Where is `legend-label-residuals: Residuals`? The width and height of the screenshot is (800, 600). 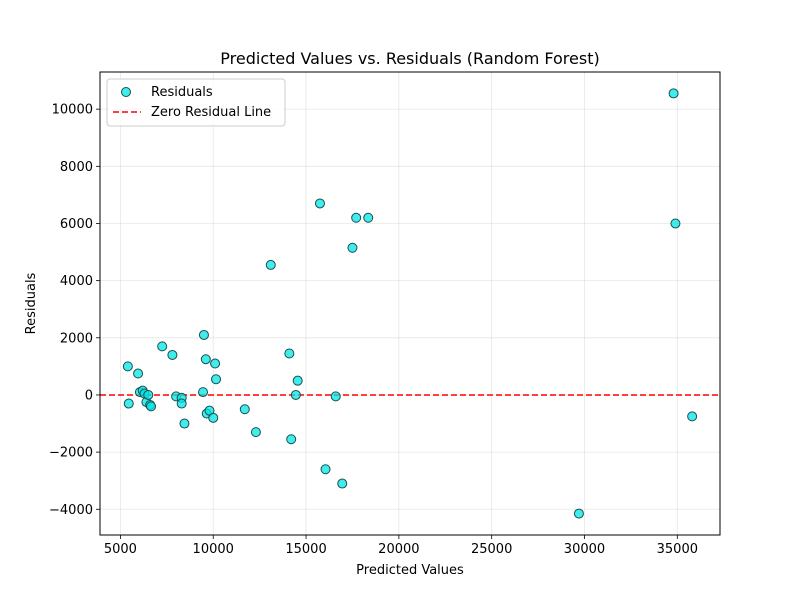
legend-label-residuals: Residuals is located at coordinates (182, 92).